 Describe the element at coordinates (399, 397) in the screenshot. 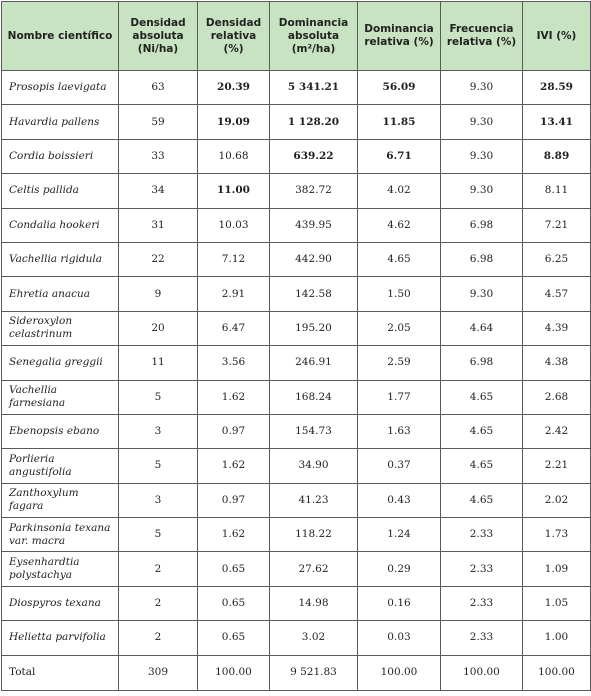

I see `cell-dominancia-relativa: 1.77` at that location.